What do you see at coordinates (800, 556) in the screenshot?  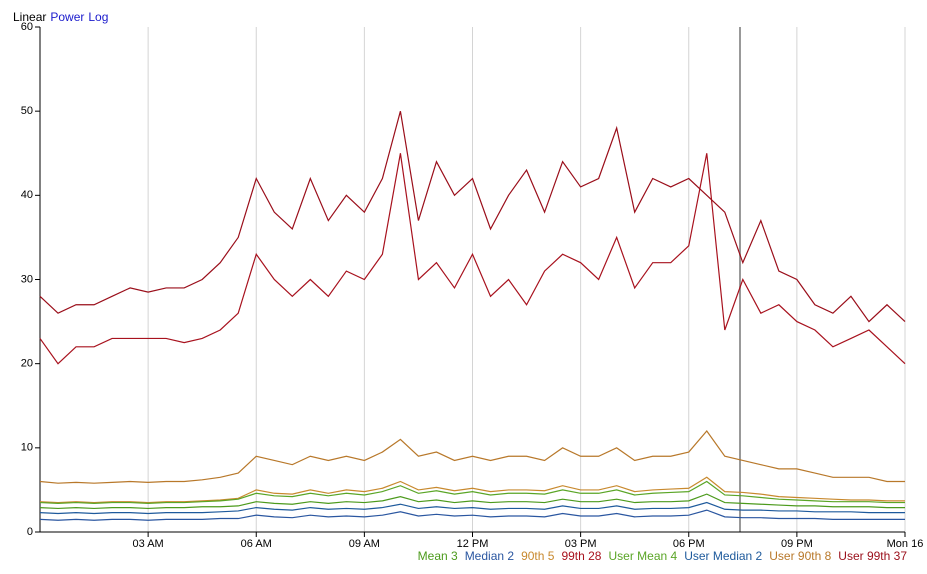 I see `legend-entry: User 90th 8` at bounding box center [800, 556].